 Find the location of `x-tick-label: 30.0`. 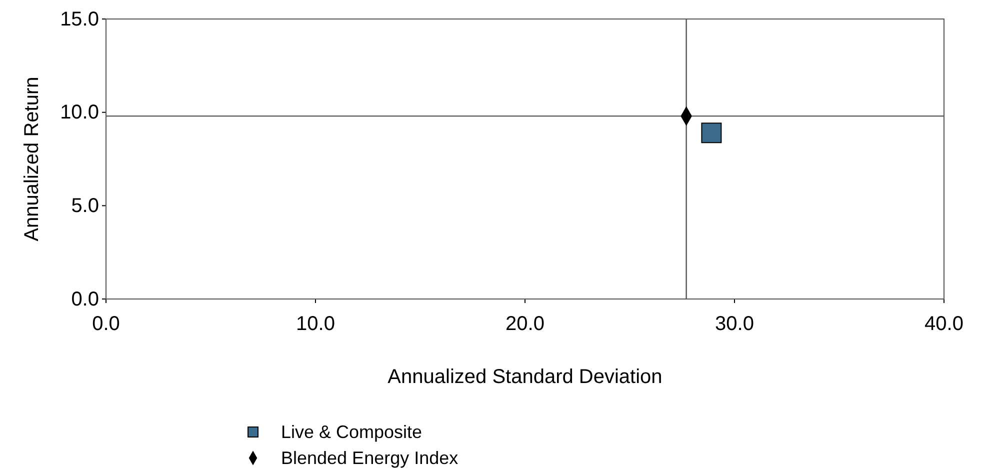

x-tick-label: 30.0 is located at coordinates (734, 324).